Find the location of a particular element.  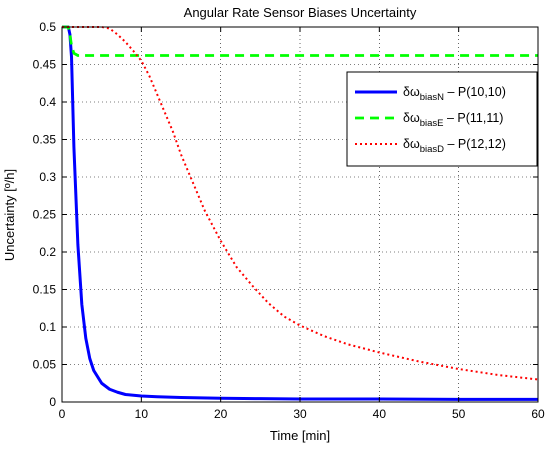

legend-suffix: – P(11,11) is located at coordinates (473, 118).